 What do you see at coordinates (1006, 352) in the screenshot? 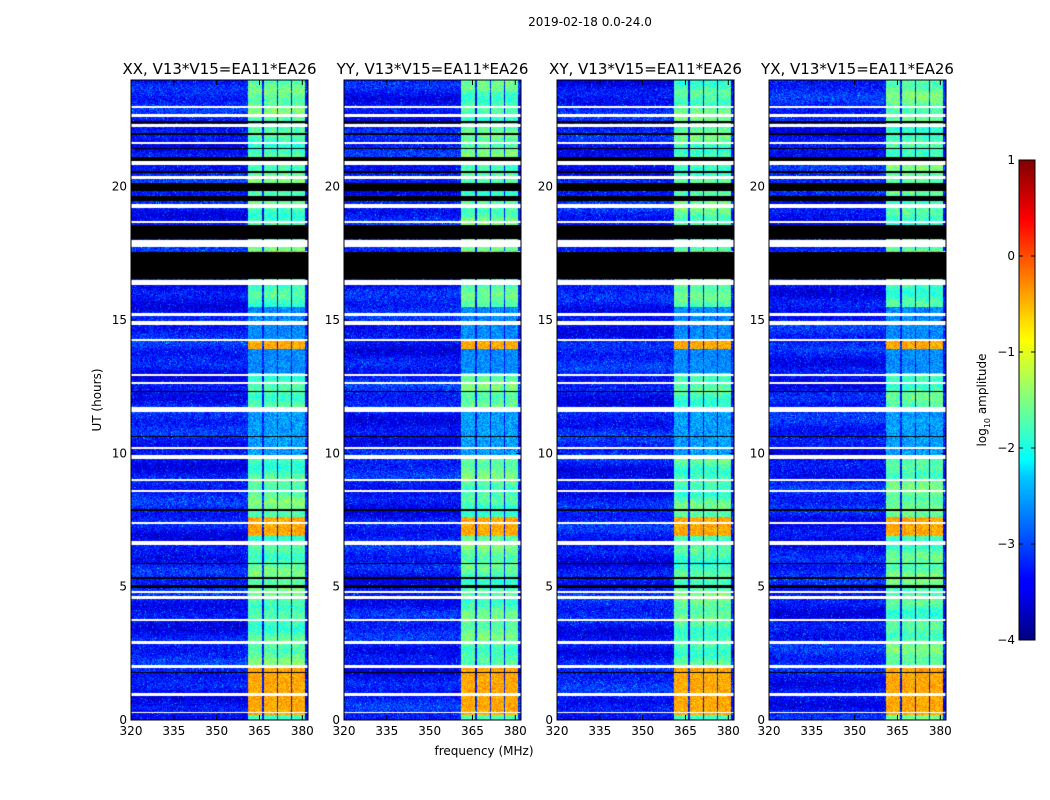
I see `colorbar-tick-label: −1` at bounding box center [1006, 352].